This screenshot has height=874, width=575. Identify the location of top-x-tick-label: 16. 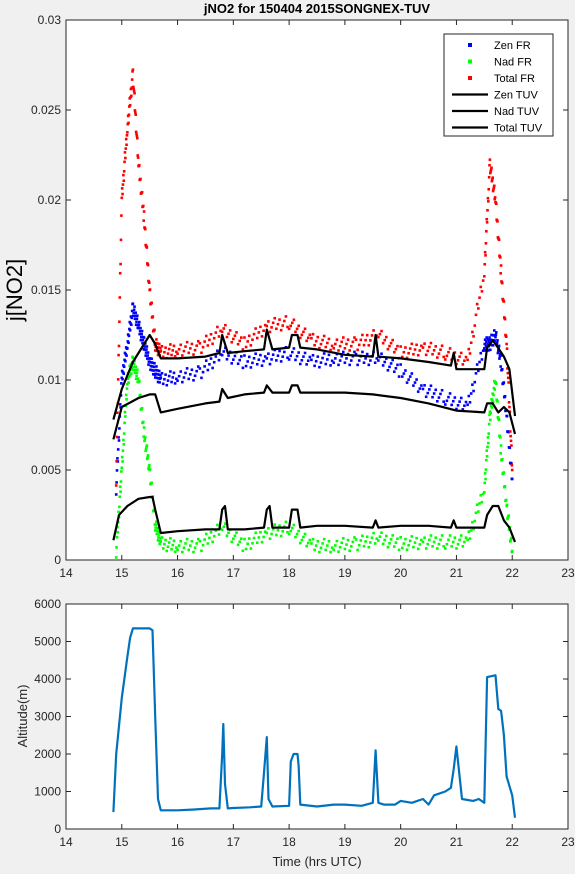
(178, 573).